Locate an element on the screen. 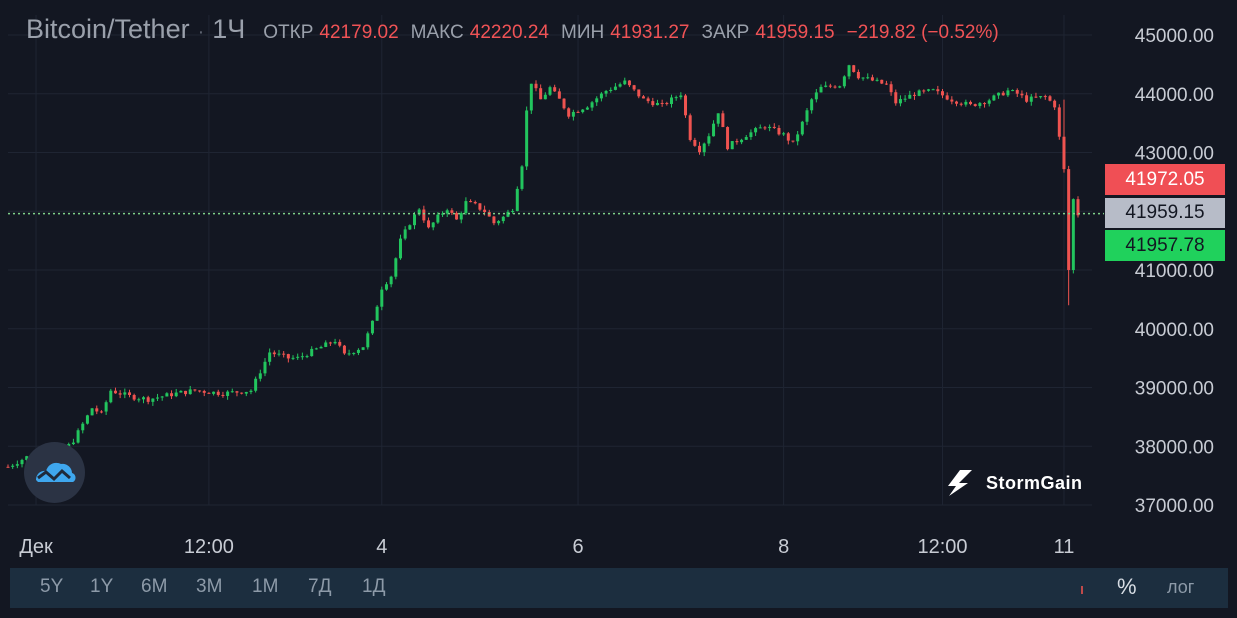 The height and width of the screenshot is (618, 1237). percent-scale-toggle: % is located at coordinates (1127, 586).